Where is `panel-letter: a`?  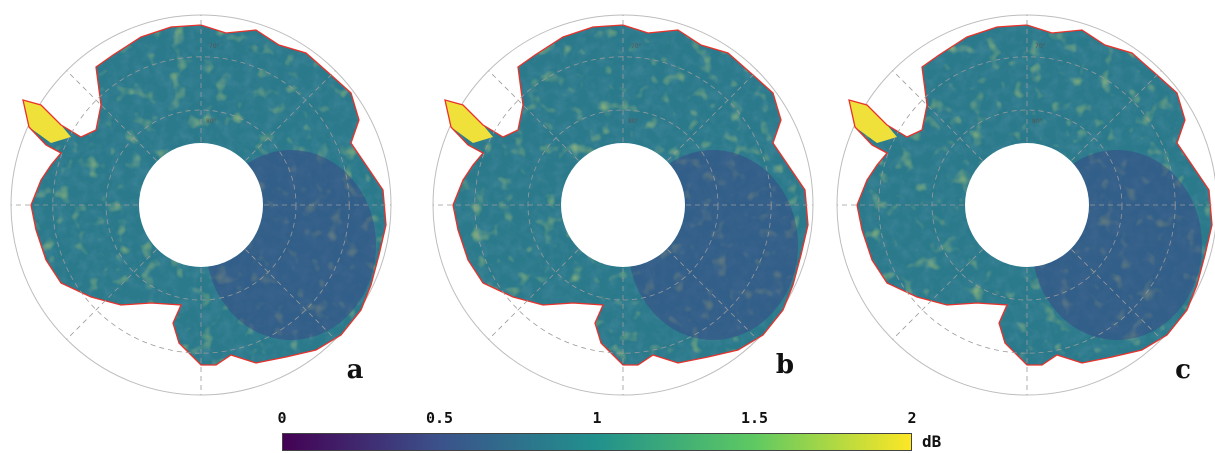 panel-letter: a is located at coordinates (355, 370).